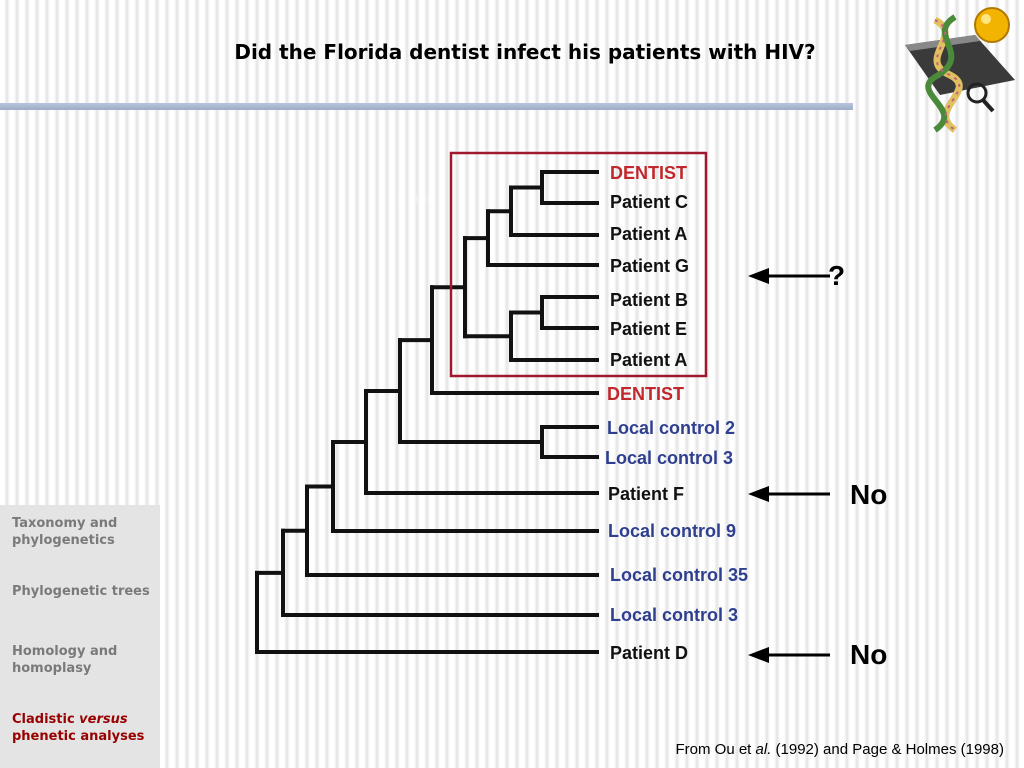 The height and width of the screenshot is (768, 1024). What do you see at coordinates (646, 494) in the screenshot?
I see `tree-leaf-label: Patient F` at bounding box center [646, 494].